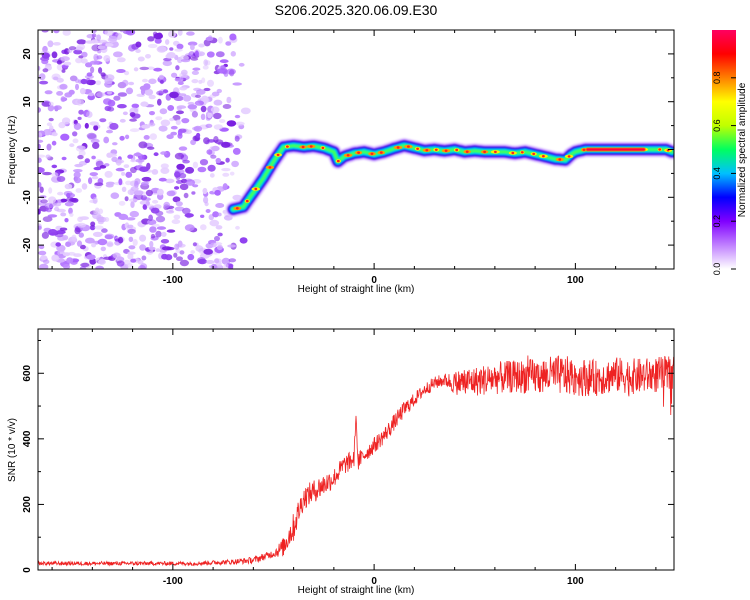  Describe the element at coordinates (717, 125) in the screenshot. I see `colorbar-tick-label: 0.6` at that location.